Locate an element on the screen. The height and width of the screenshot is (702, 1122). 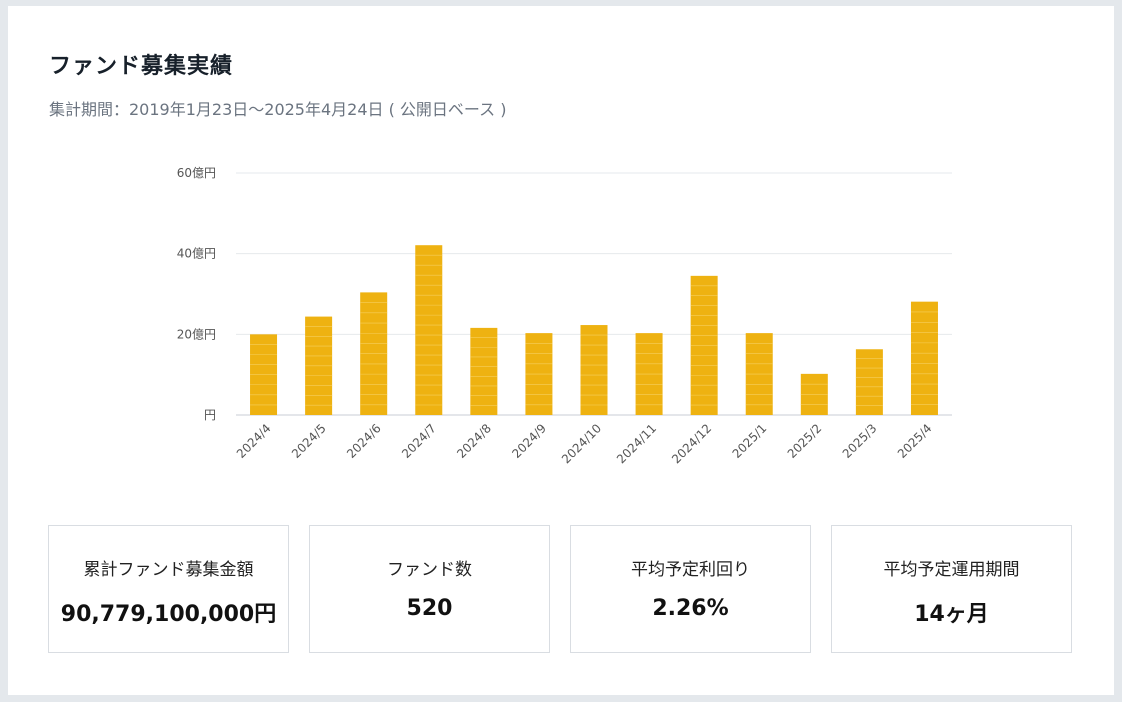
y-tick-label: 40億円 is located at coordinates (196, 254).